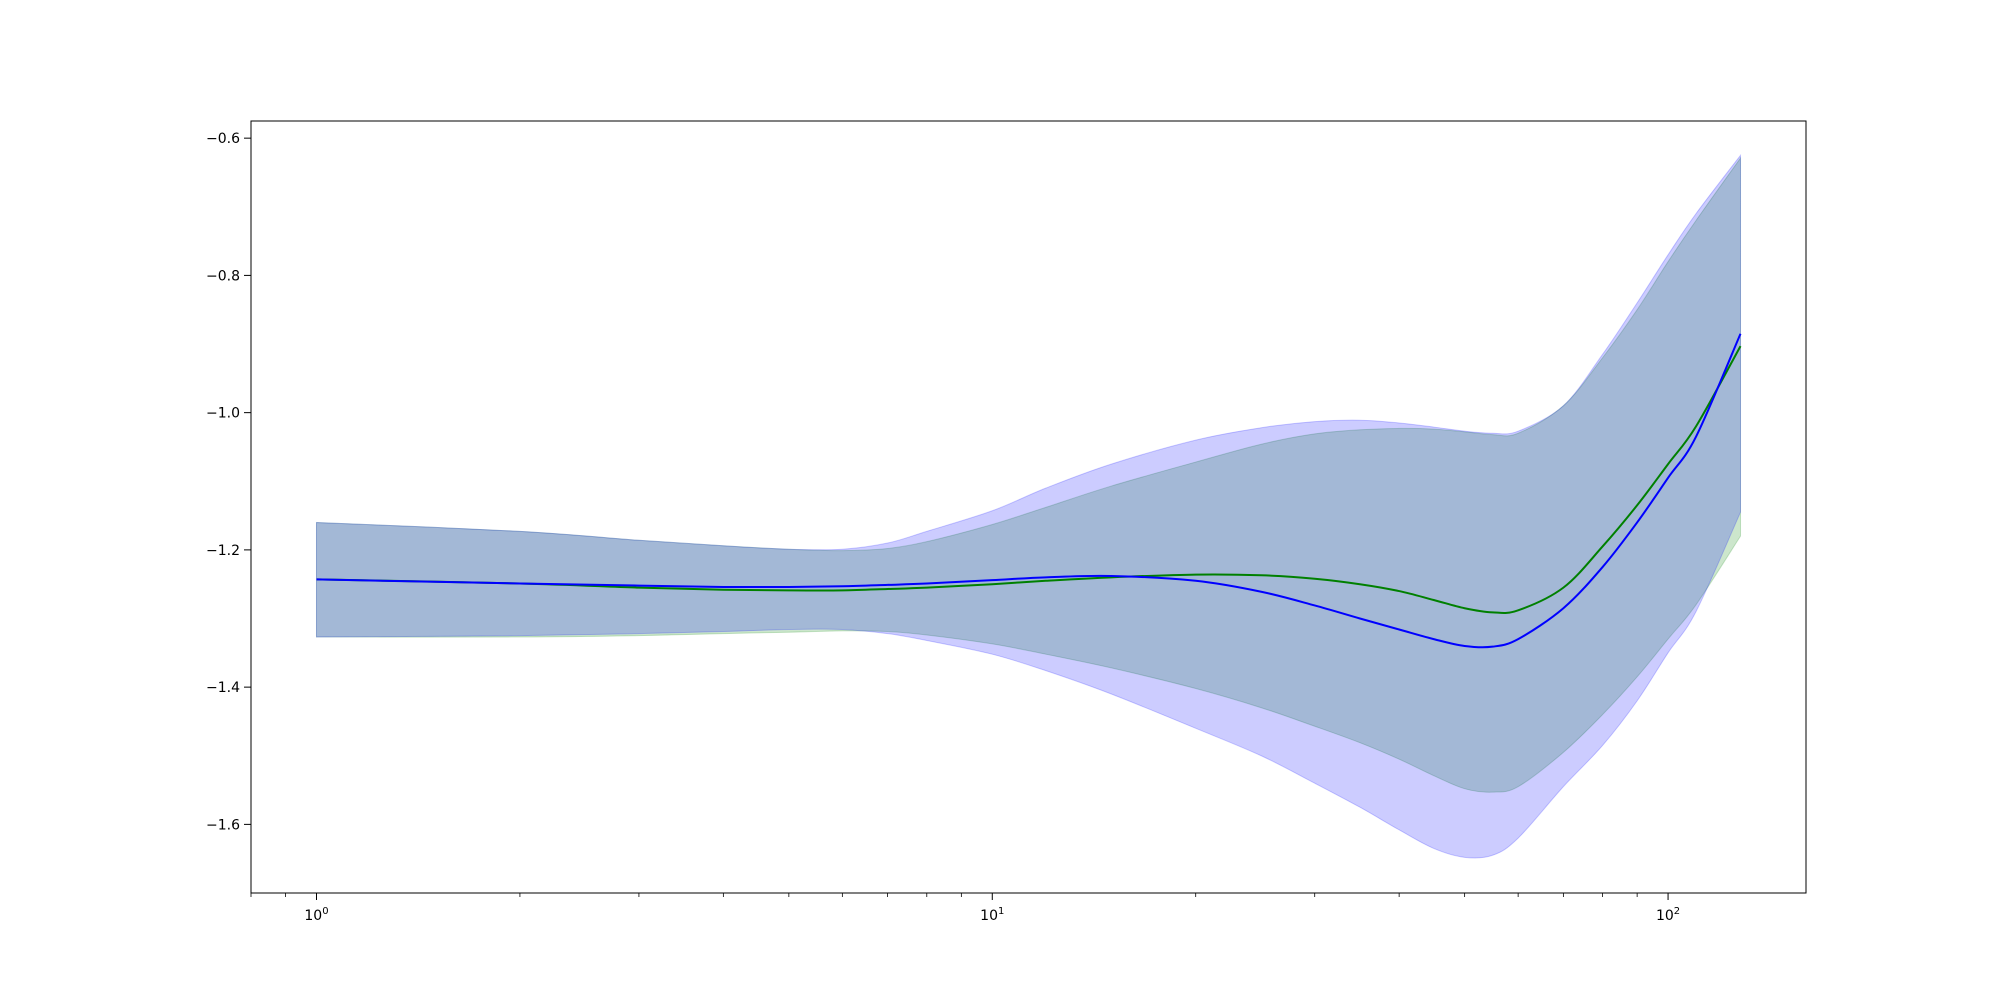  What do you see at coordinates (223, 139) in the screenshot?
I see `y-tick-label: −0.6` at bounding box center [223, 139].